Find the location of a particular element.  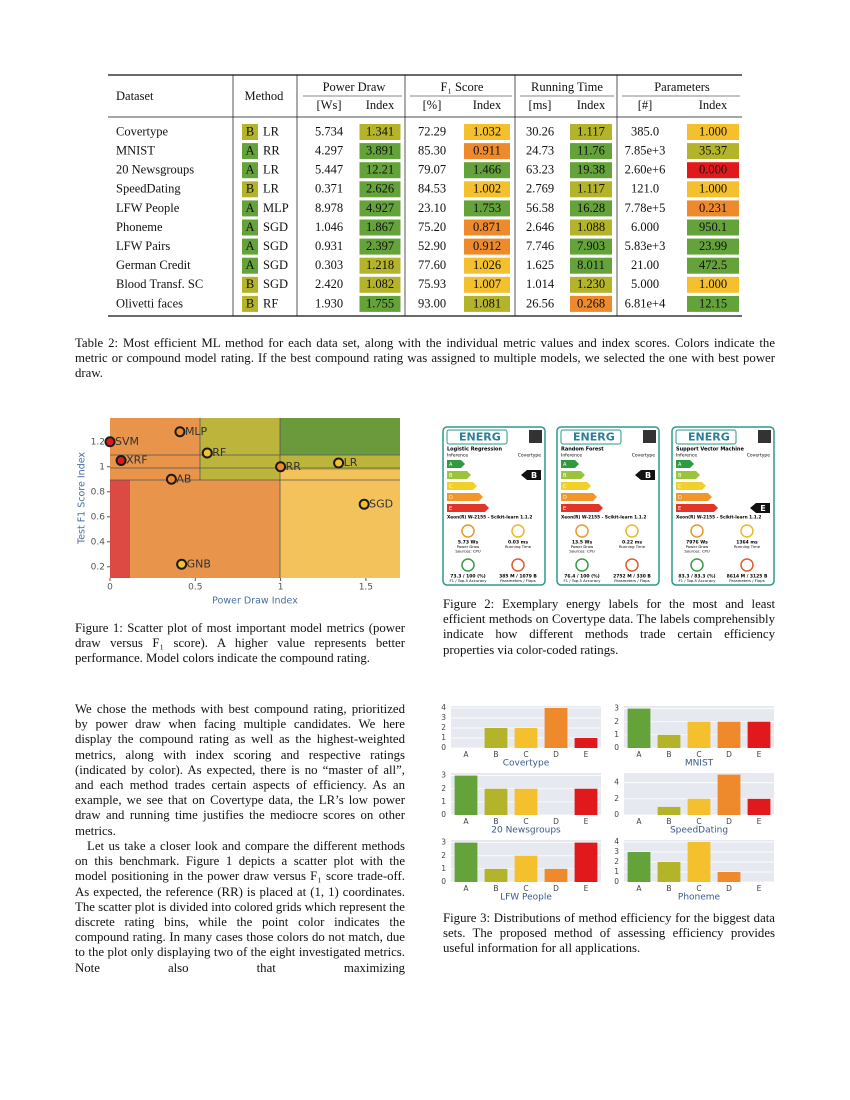

metric-icon is located at coordinates (468, 565).